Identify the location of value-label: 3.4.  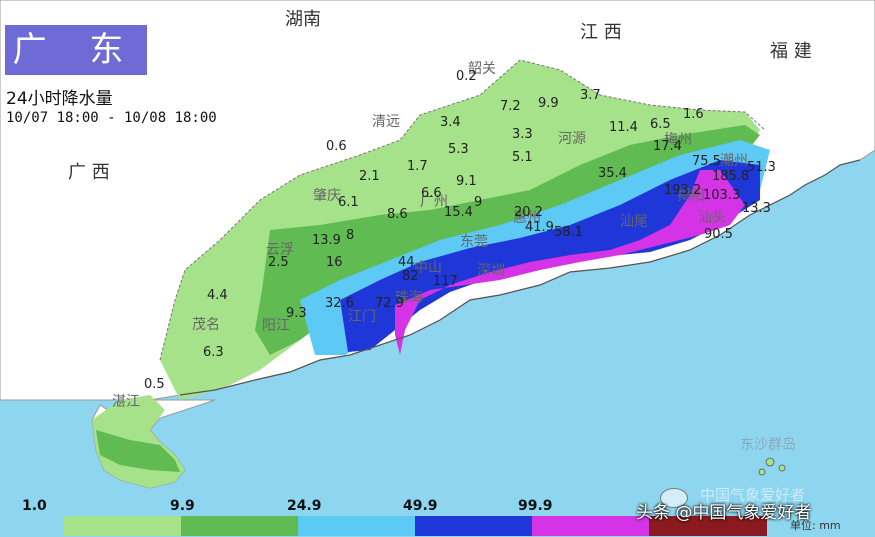
(450, 122).